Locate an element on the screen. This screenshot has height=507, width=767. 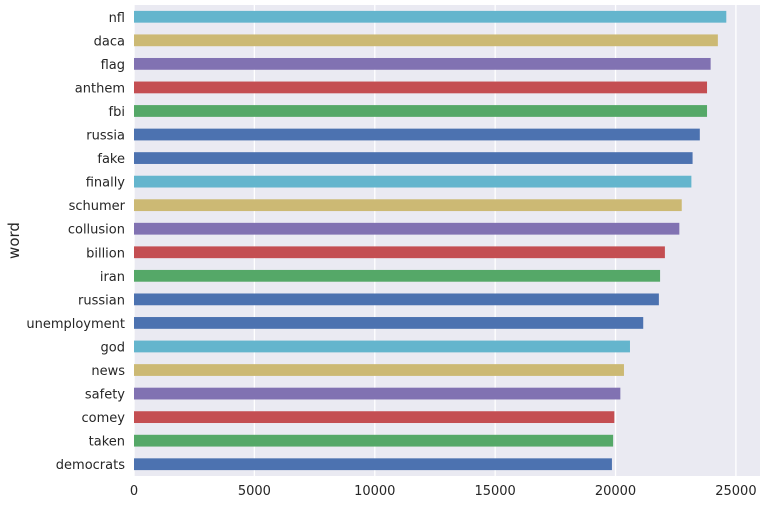
bar-flag is located at coordinates (422, 63).